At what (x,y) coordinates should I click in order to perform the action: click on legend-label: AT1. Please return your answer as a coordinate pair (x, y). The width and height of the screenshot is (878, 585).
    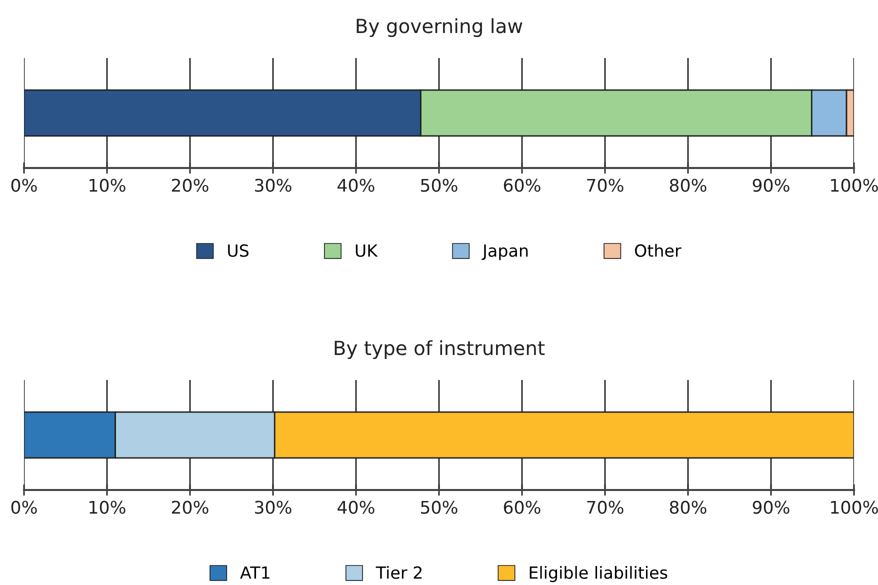
    Looking at the image, I should click on (255, 572).